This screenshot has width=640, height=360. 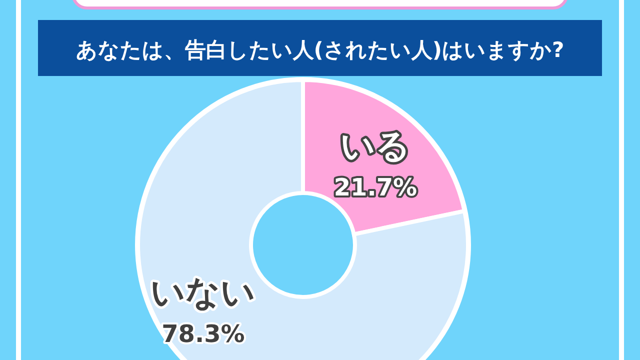 What do you see at coordinates (375, 146) in the screenshot?
I see `slice-label: いる` at bounding box center [375, 146].